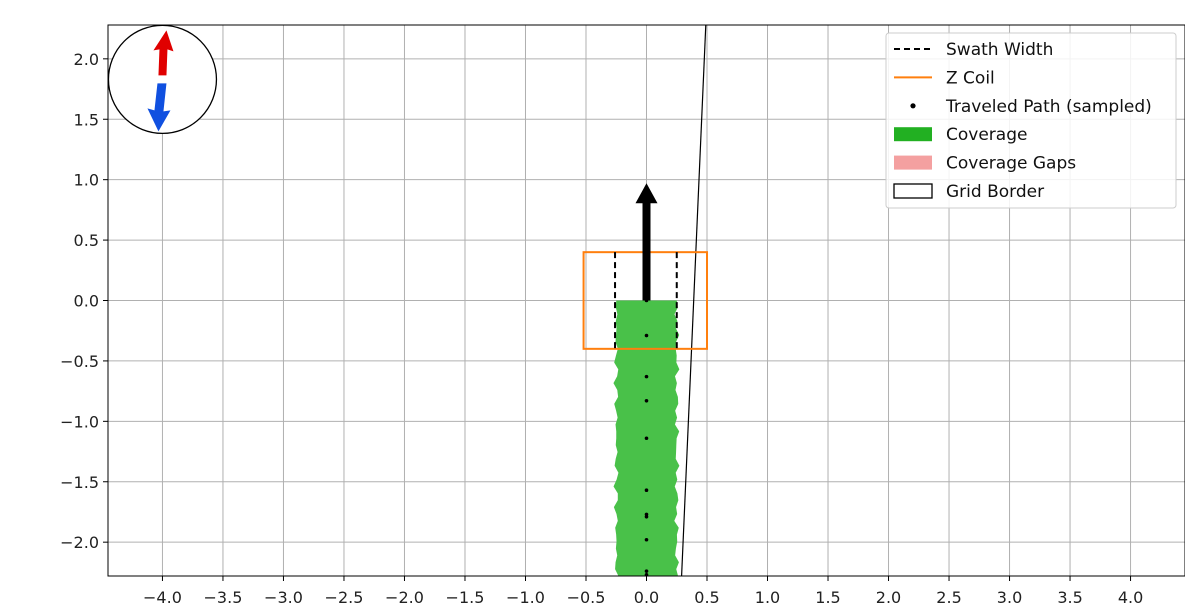 Image resolution: width=1185 pixels, height=609 pixels. What do you see at coordinates (1011, 164) in the screenshot?
I see `legend-label: Coverage Gaps` at bounding box center [1011, 164].